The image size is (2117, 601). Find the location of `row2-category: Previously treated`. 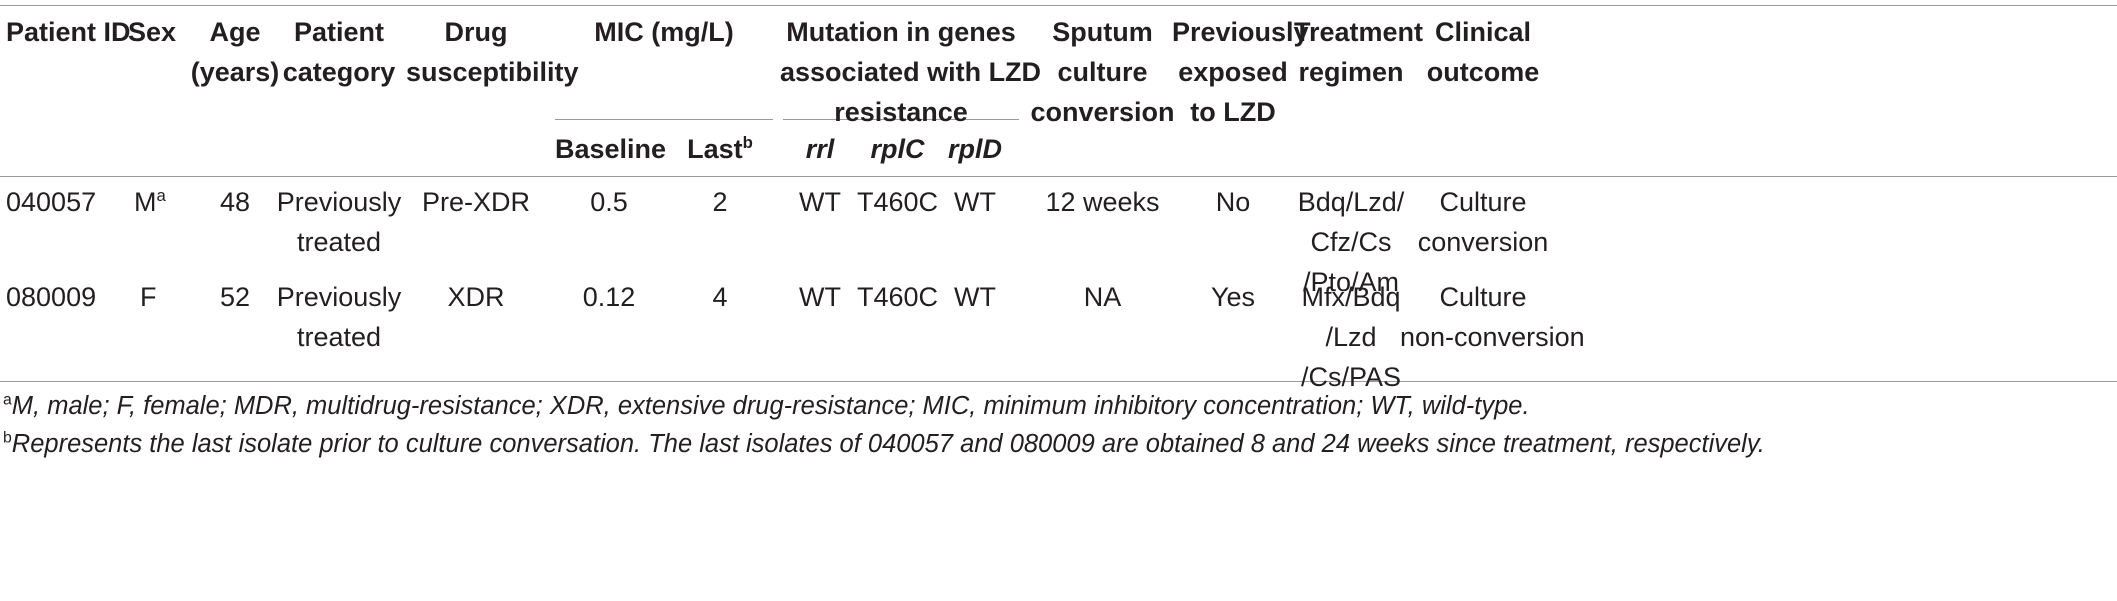

row2-category: Previously treated is located at coordinates (339, 317).